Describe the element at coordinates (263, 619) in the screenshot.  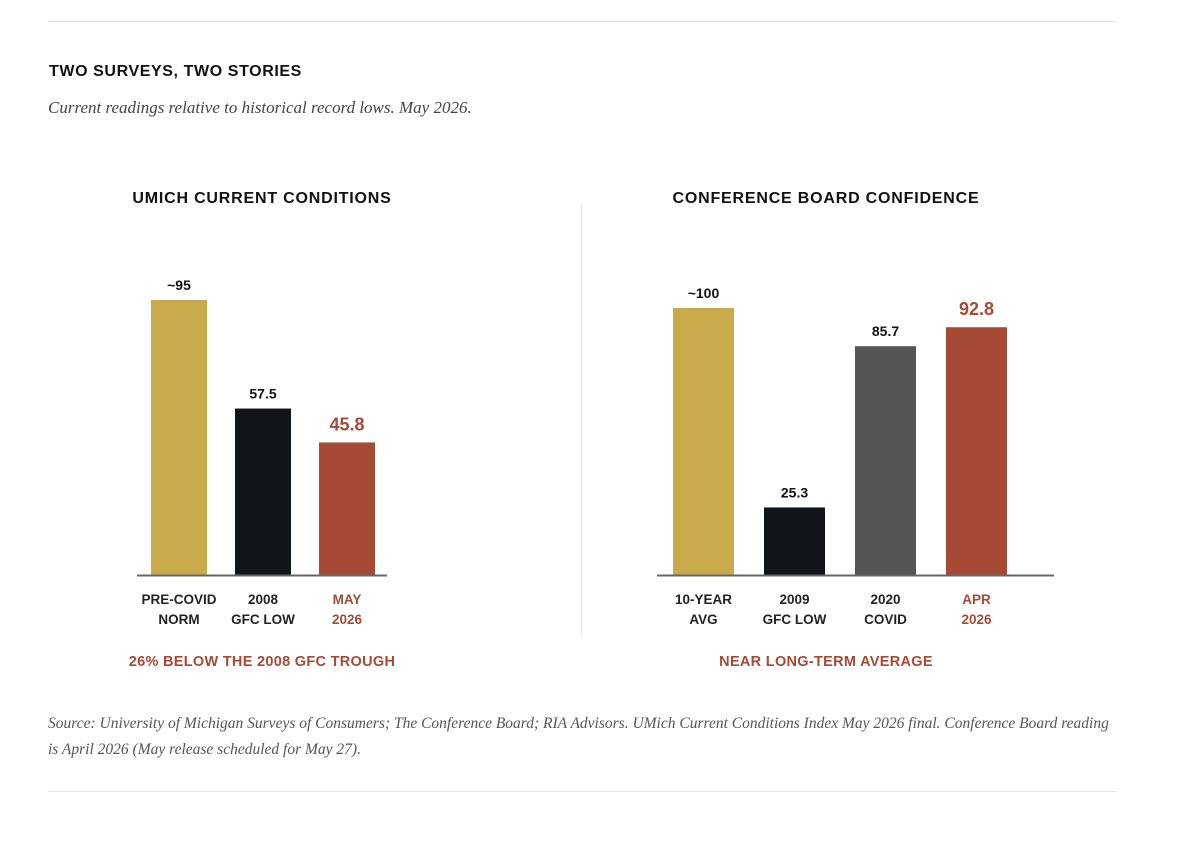
I see `umich-category-label-1: GFC LOW` at that location.